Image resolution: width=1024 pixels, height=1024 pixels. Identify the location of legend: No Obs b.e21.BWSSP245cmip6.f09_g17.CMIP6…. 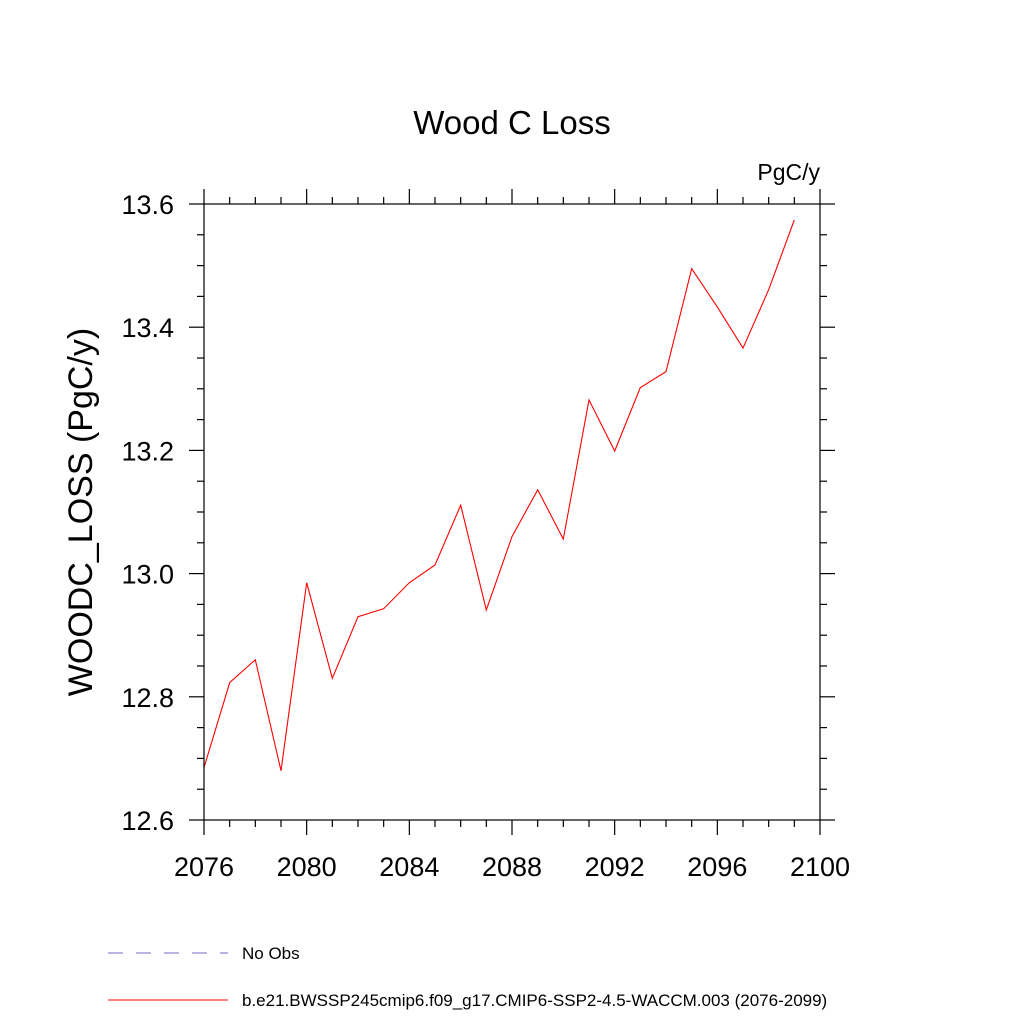
(467, 977).